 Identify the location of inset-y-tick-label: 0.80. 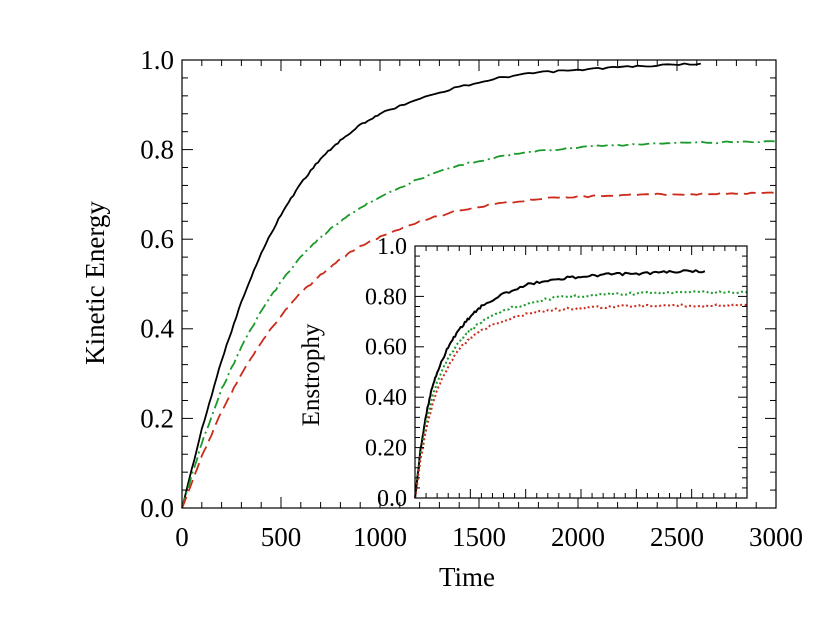
(386, 297).